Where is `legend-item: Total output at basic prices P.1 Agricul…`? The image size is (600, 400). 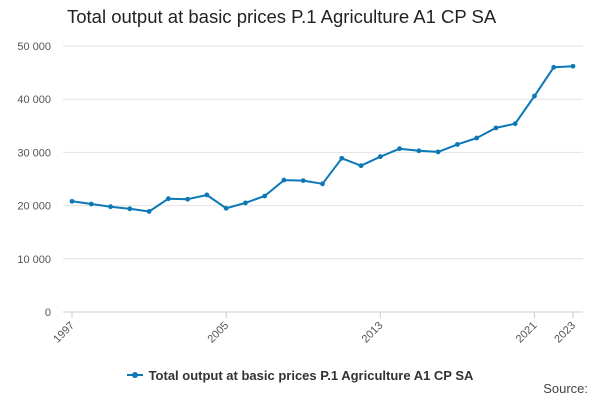 legend-item: Total output at basic prices P.1 Agricul… is located at coordinates (300, 375).